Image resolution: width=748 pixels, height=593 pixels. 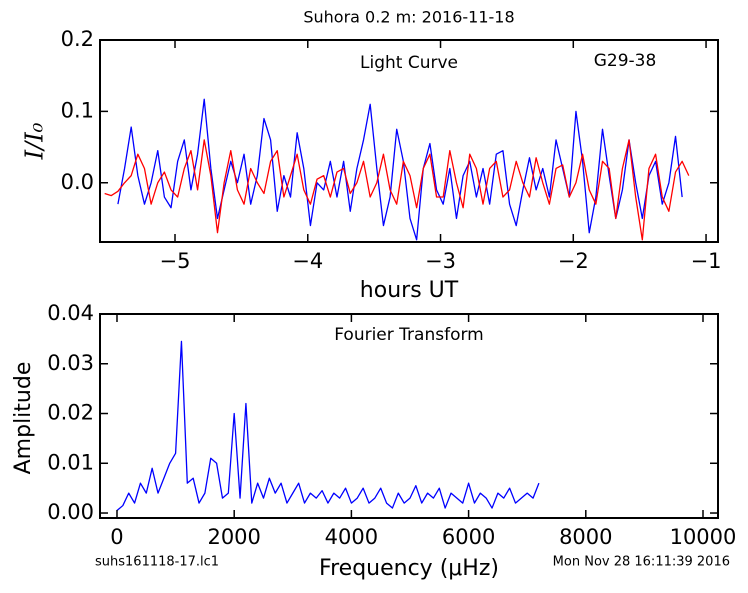 I want to click on x-tick-label: 6000, so click(x=468, y=537).